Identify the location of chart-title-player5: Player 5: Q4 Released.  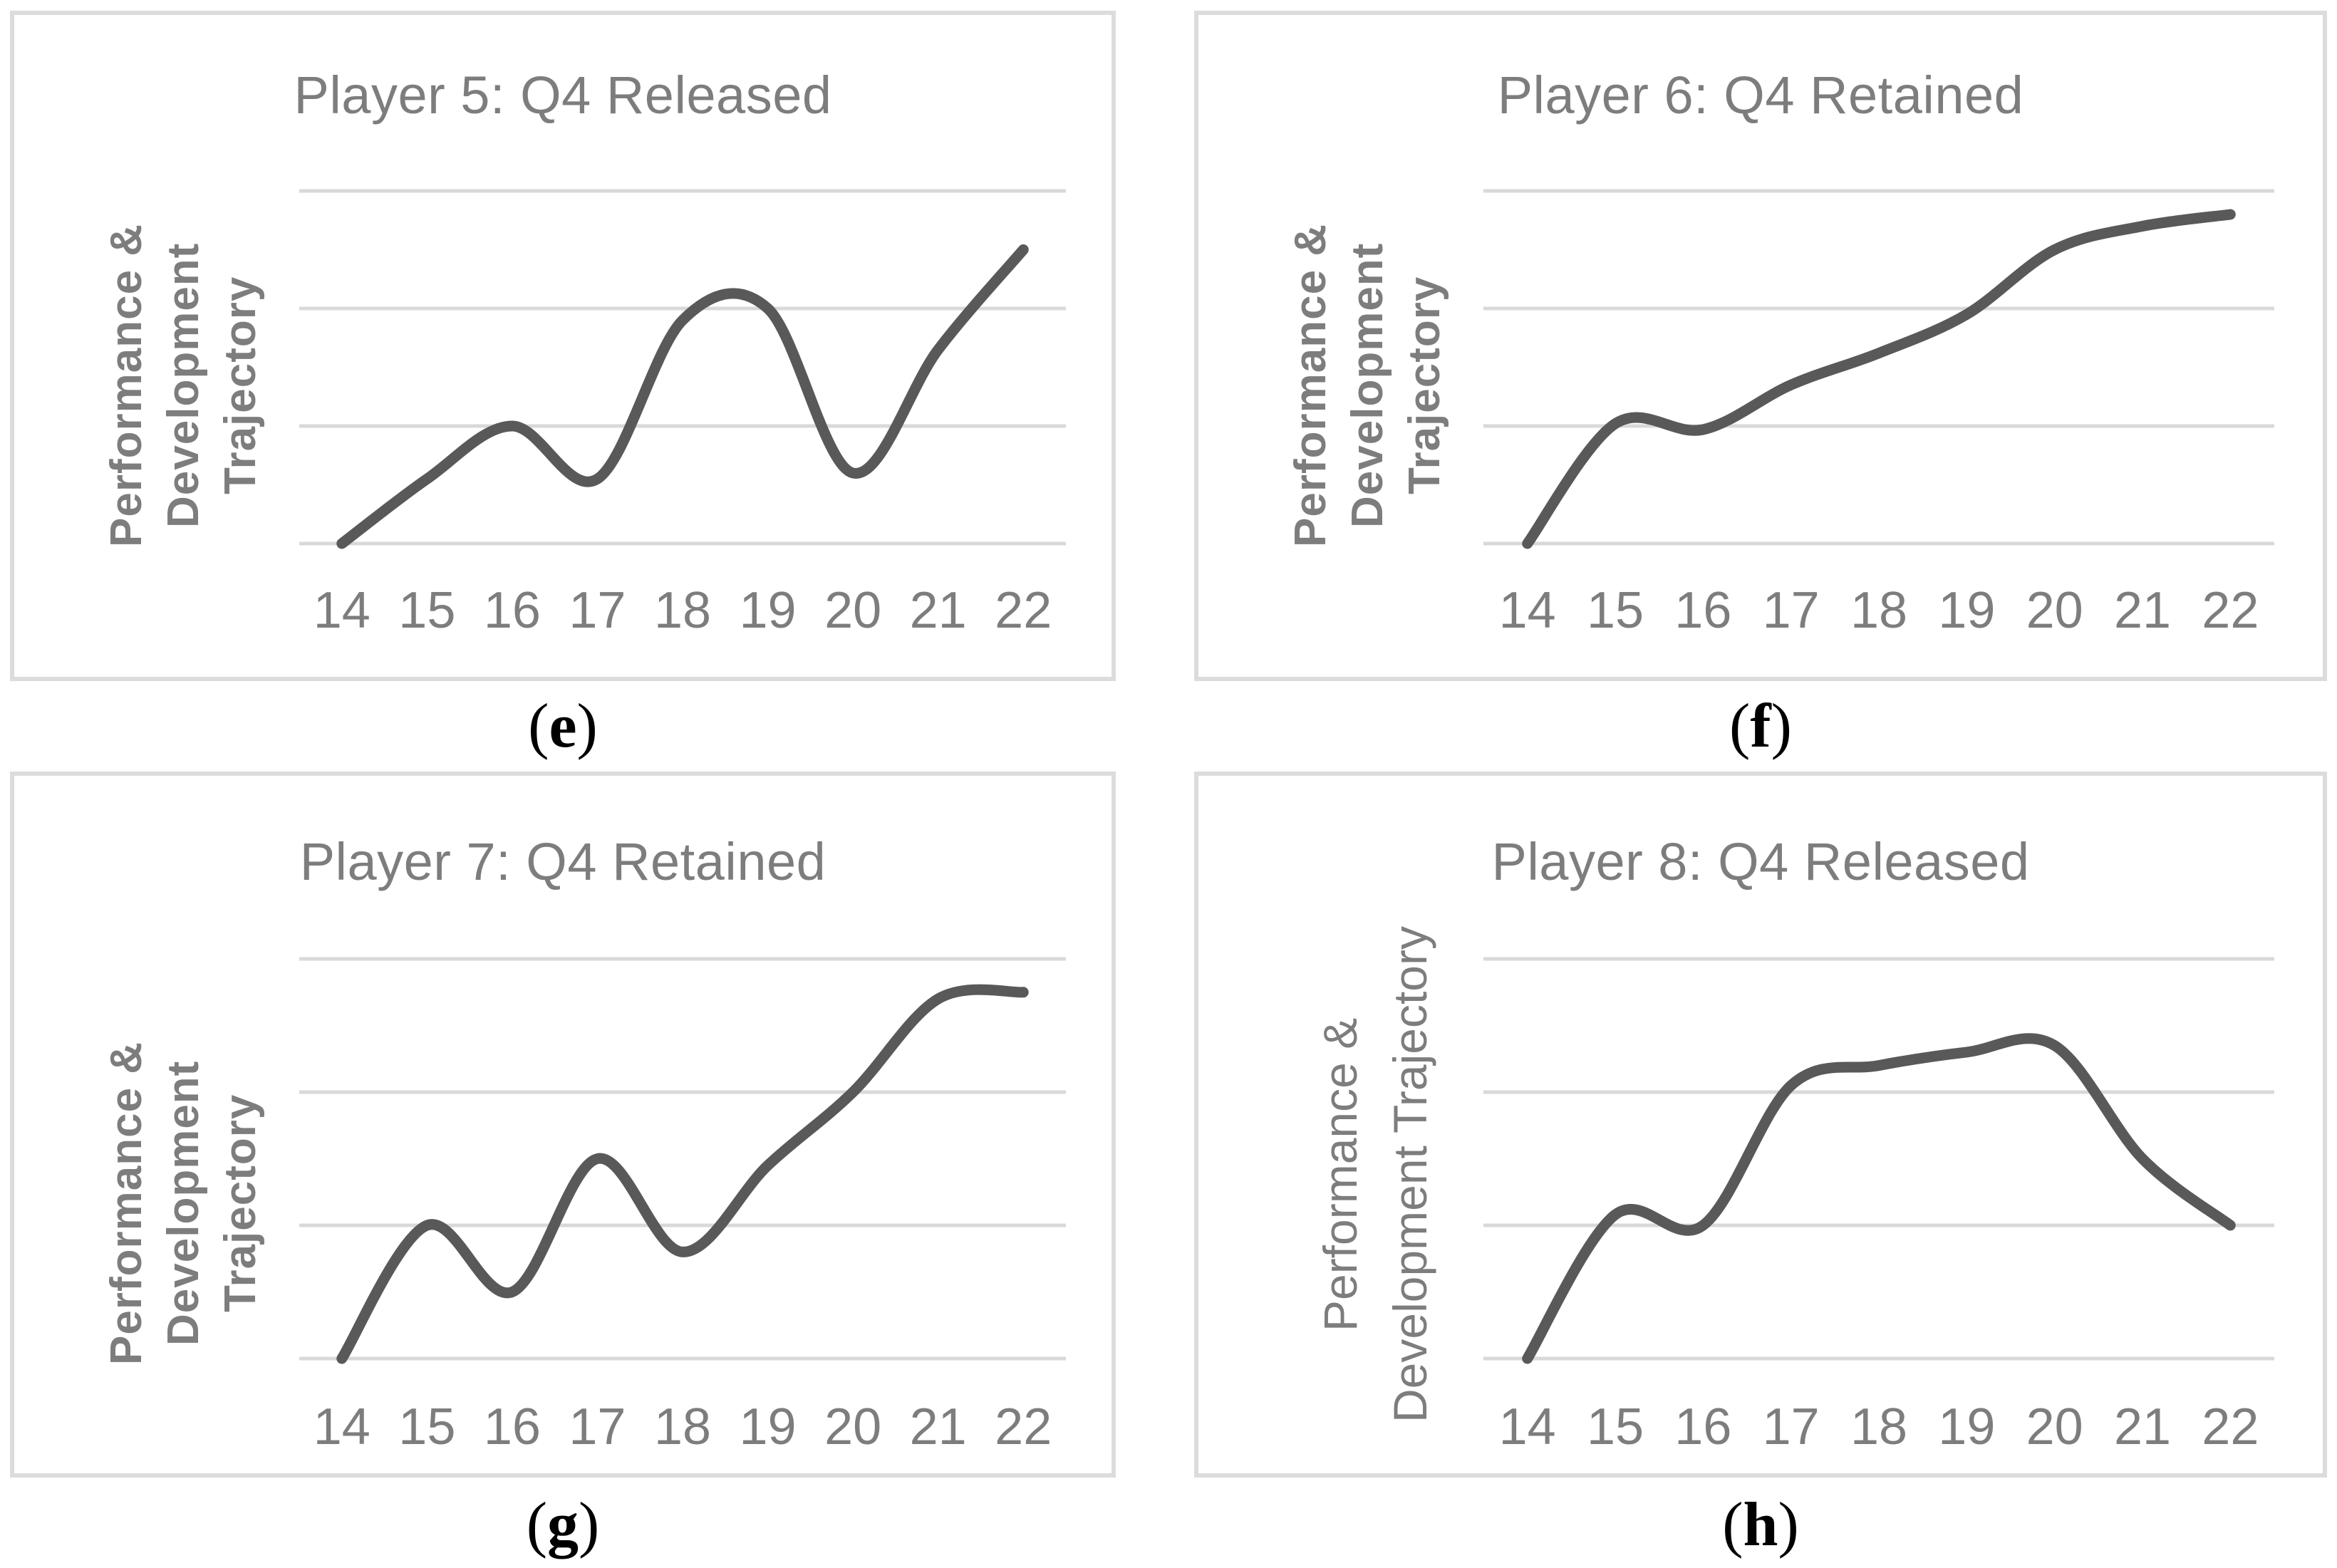
(563, 95).